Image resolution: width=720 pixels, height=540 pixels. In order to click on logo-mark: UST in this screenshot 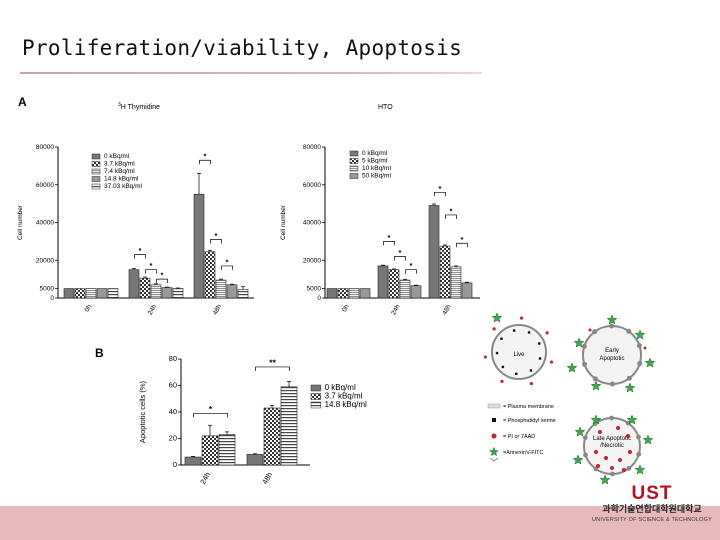, I will do `click(652, 493)`.